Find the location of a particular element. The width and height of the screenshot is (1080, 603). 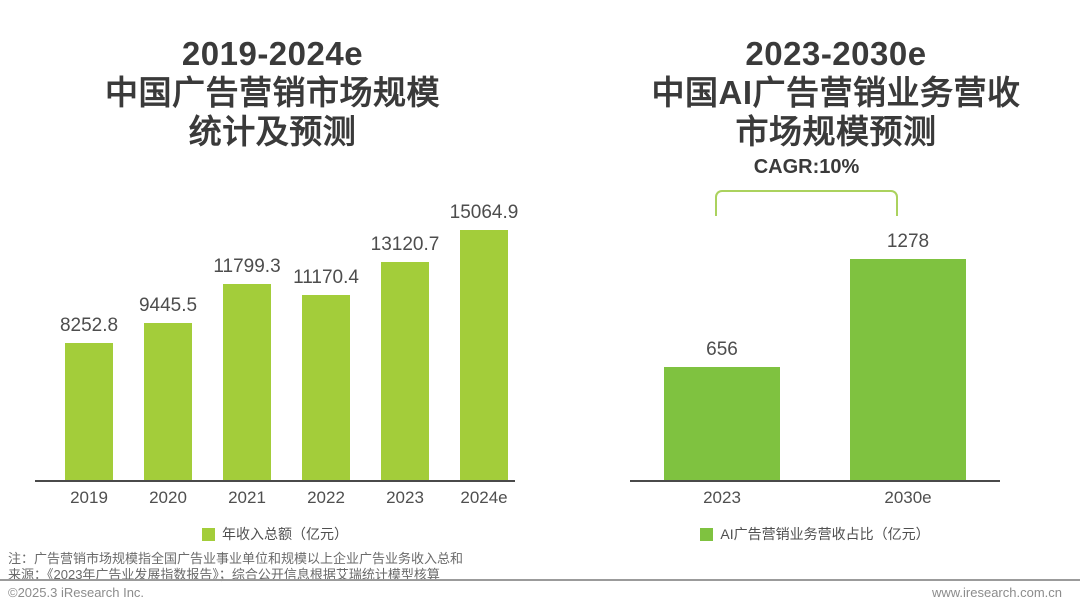

legend-left: 年收入总额（亿元） is located at coordinates (275, 534).